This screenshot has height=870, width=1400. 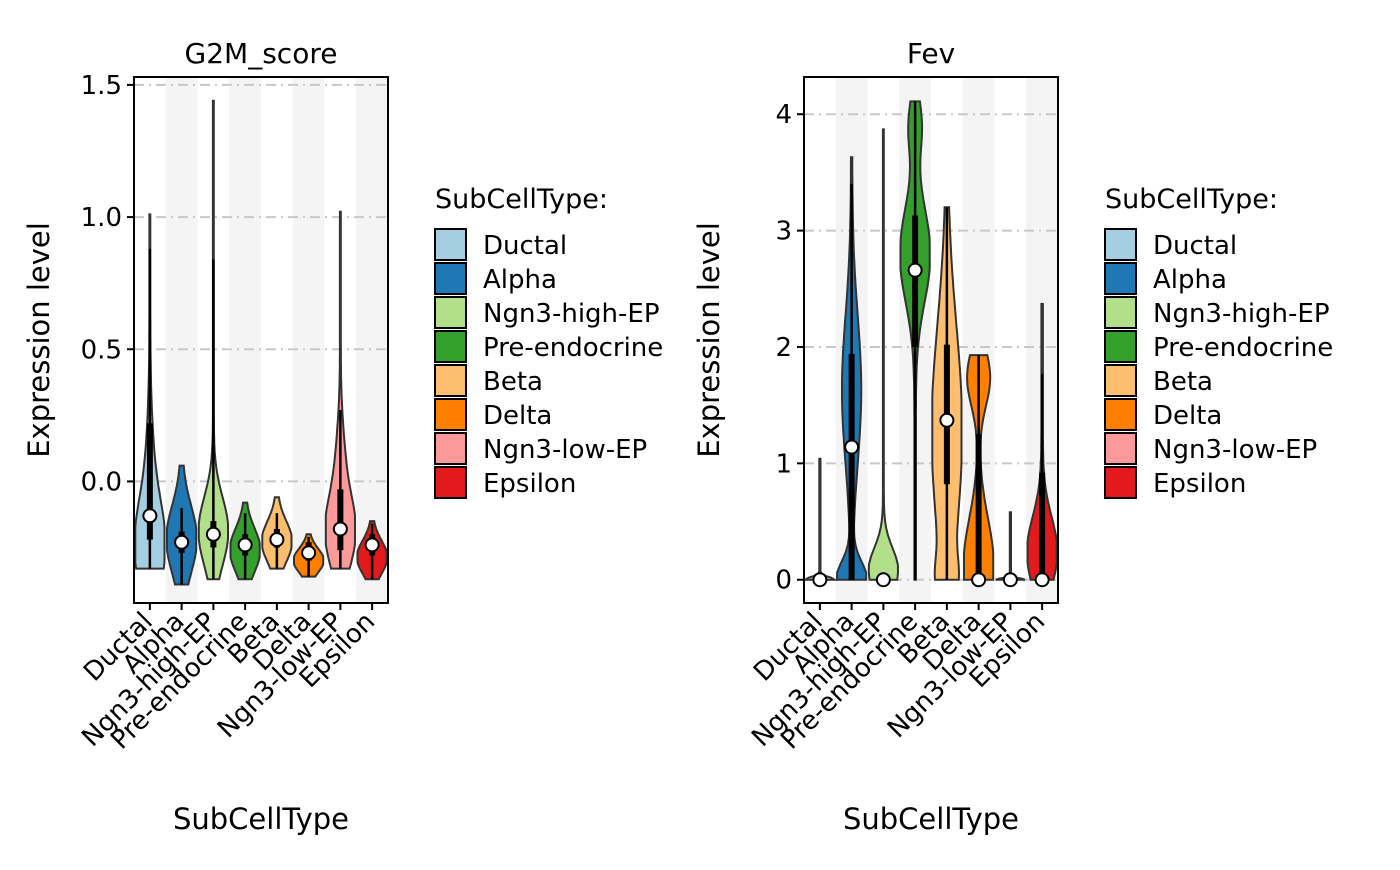 What do you see at coordinates (931, 53) in the screenshot?
I see `panel-title: Fev` at bounding box center [931, 53].